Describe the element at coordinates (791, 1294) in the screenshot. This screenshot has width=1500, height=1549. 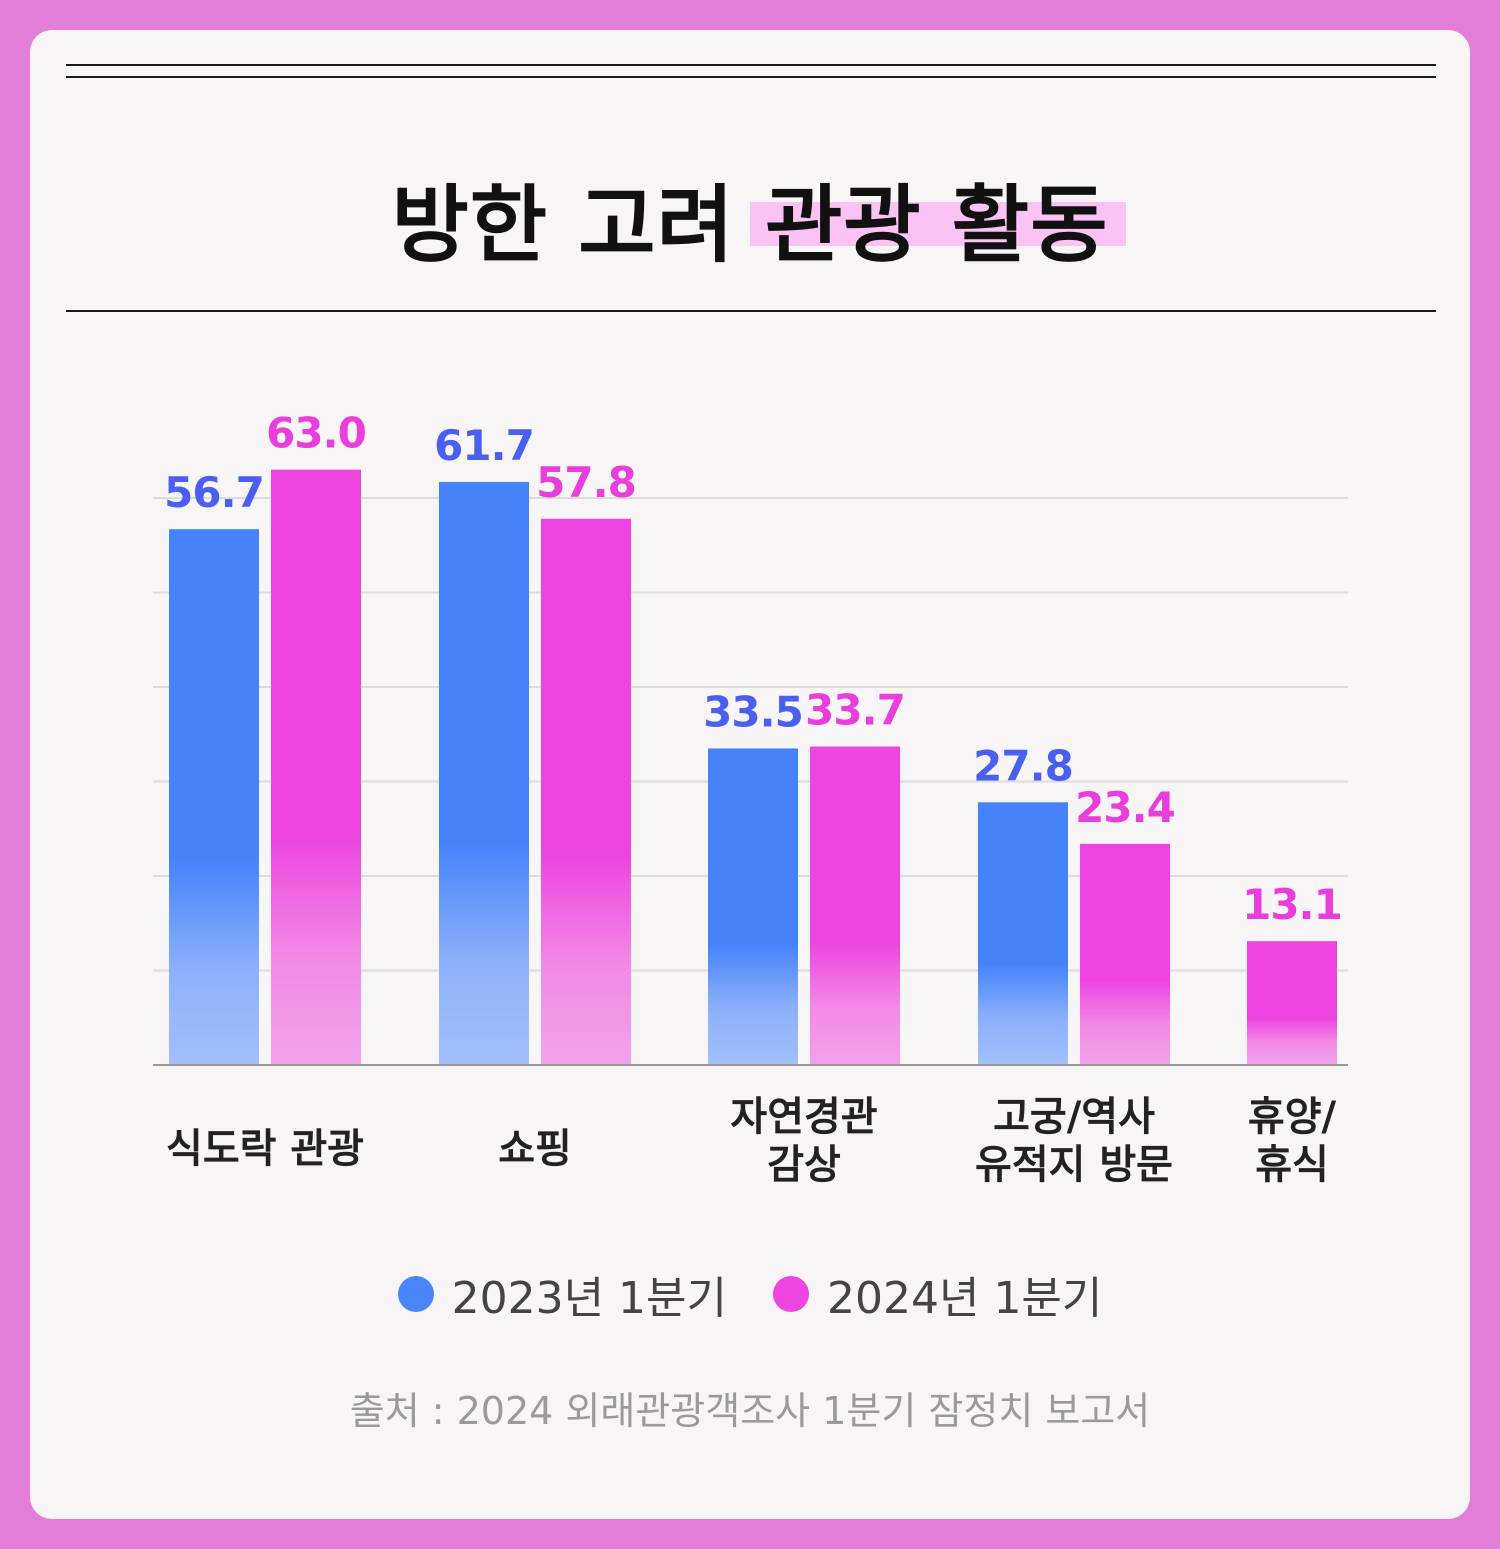
I see `legend-dot-2024` at that location.